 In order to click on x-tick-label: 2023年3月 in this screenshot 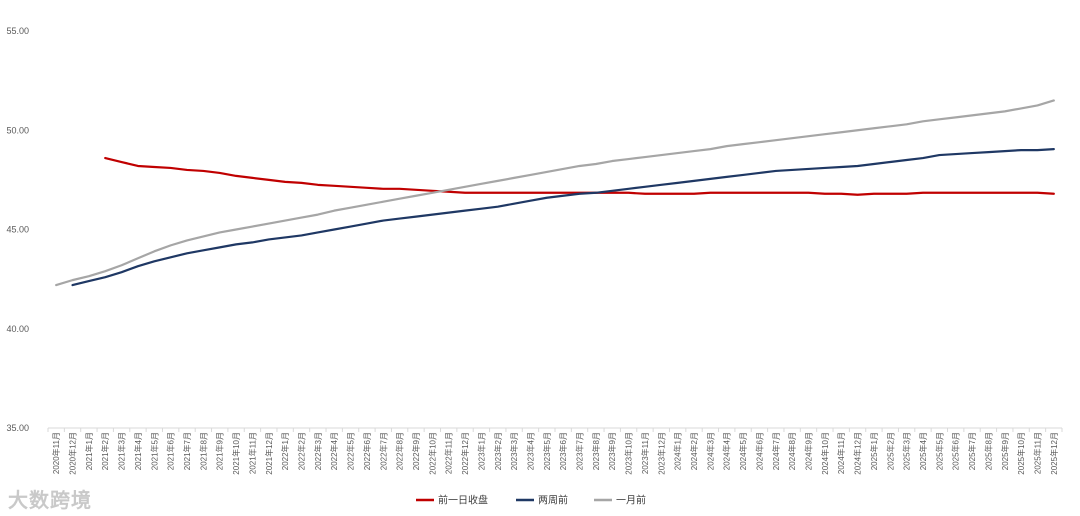, I will do `click(514, 451)`.